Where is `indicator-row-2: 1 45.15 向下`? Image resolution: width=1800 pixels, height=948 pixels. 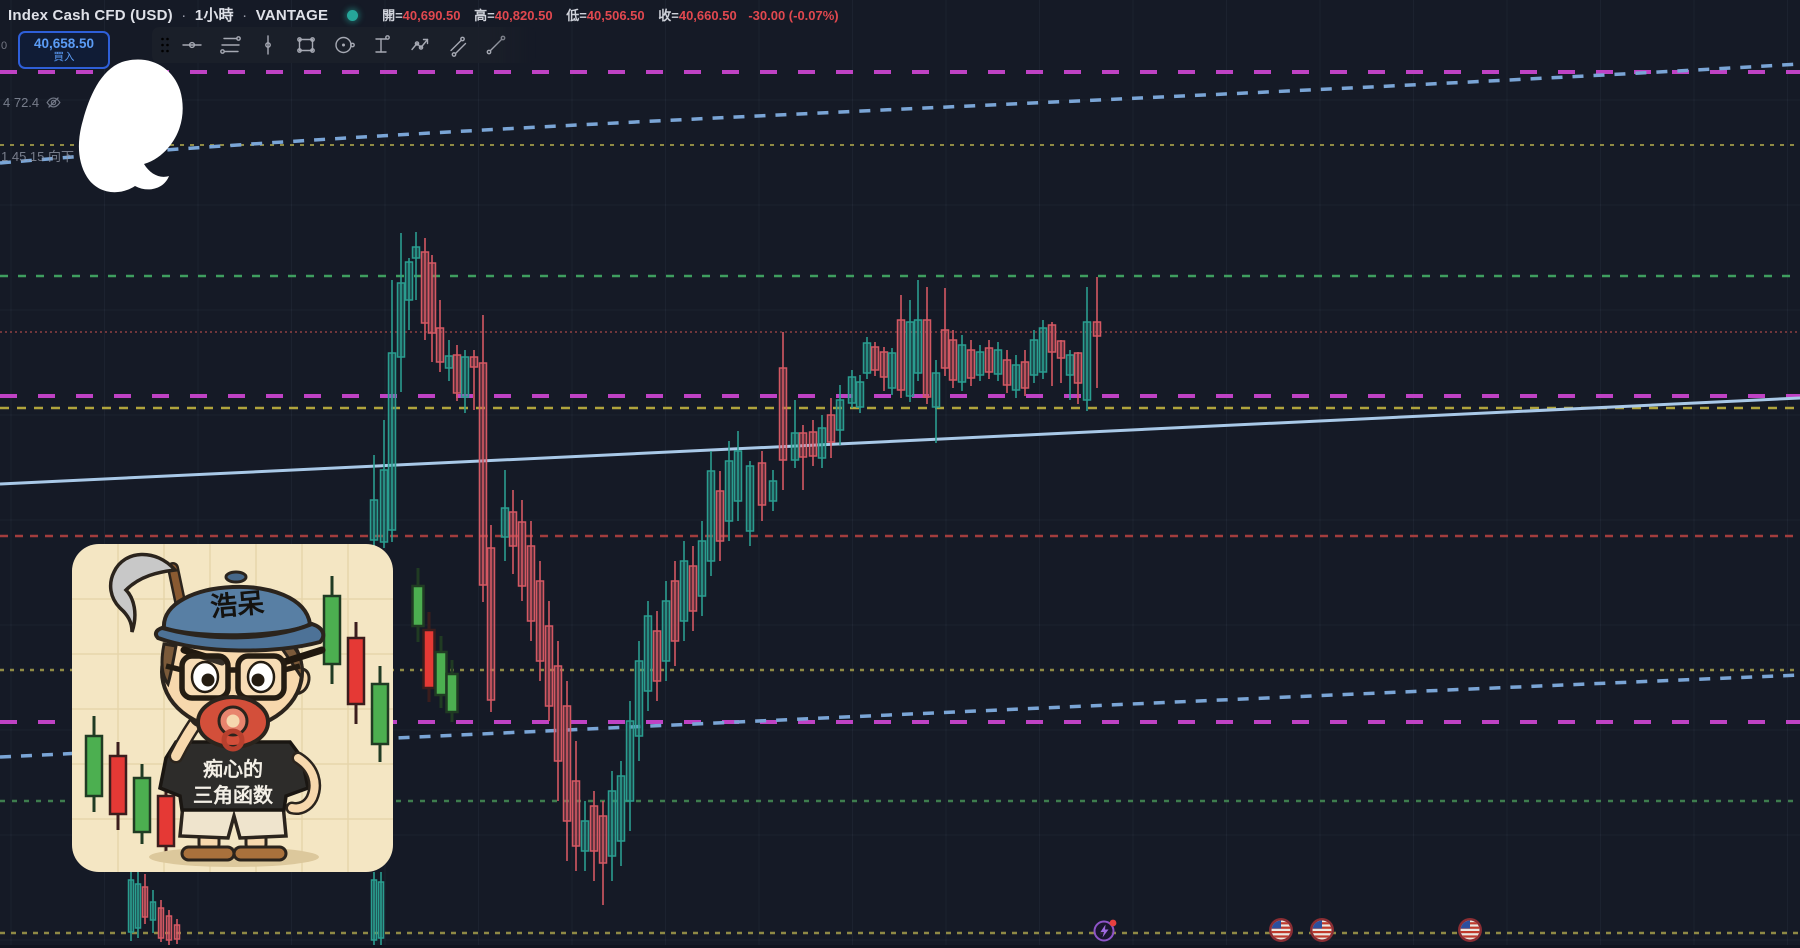
indicator-row-2: 1 45.15 向下 is located at coordinates (37, 155).